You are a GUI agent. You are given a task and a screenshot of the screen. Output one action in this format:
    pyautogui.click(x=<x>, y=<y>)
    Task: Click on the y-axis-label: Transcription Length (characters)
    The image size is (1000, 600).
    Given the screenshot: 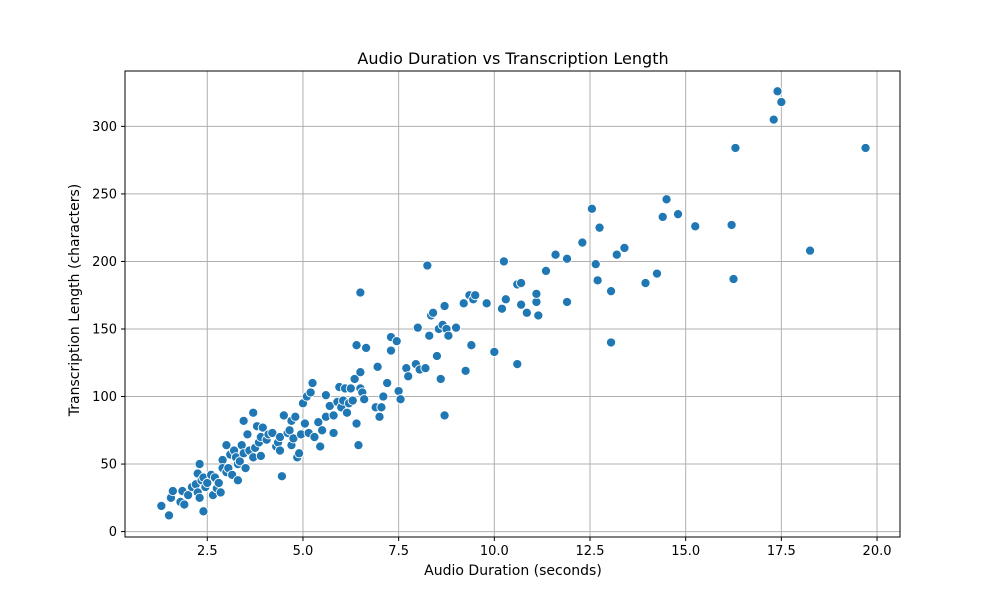 What is the action you would take?
    pyautogui.click(x=75, y=301)
    